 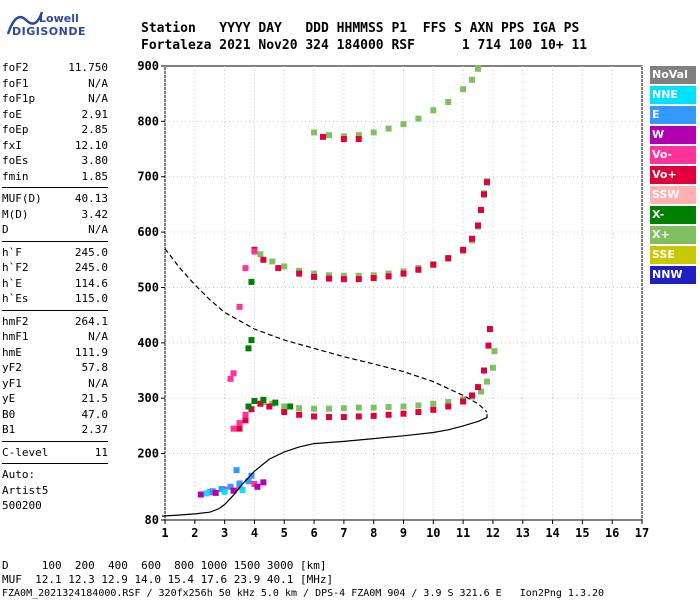 What do you see at coordinates (15, 67) in the screenshot?
I see `param-name: foF2` at bounding box center [15, 67].